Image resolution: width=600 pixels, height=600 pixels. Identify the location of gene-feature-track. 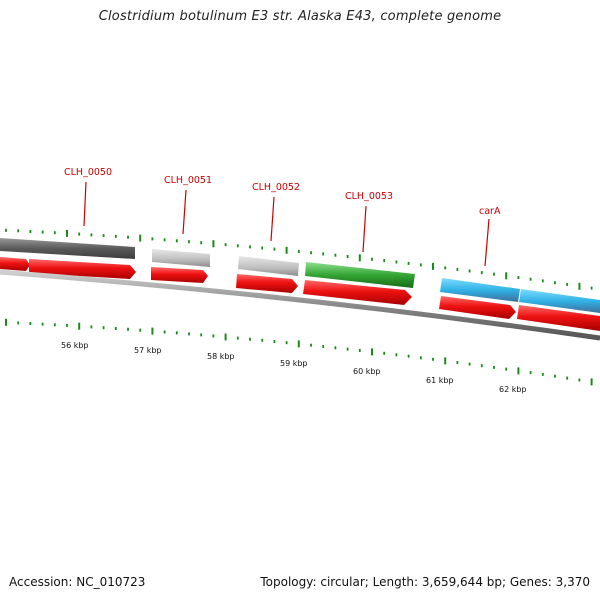
(300, 275).